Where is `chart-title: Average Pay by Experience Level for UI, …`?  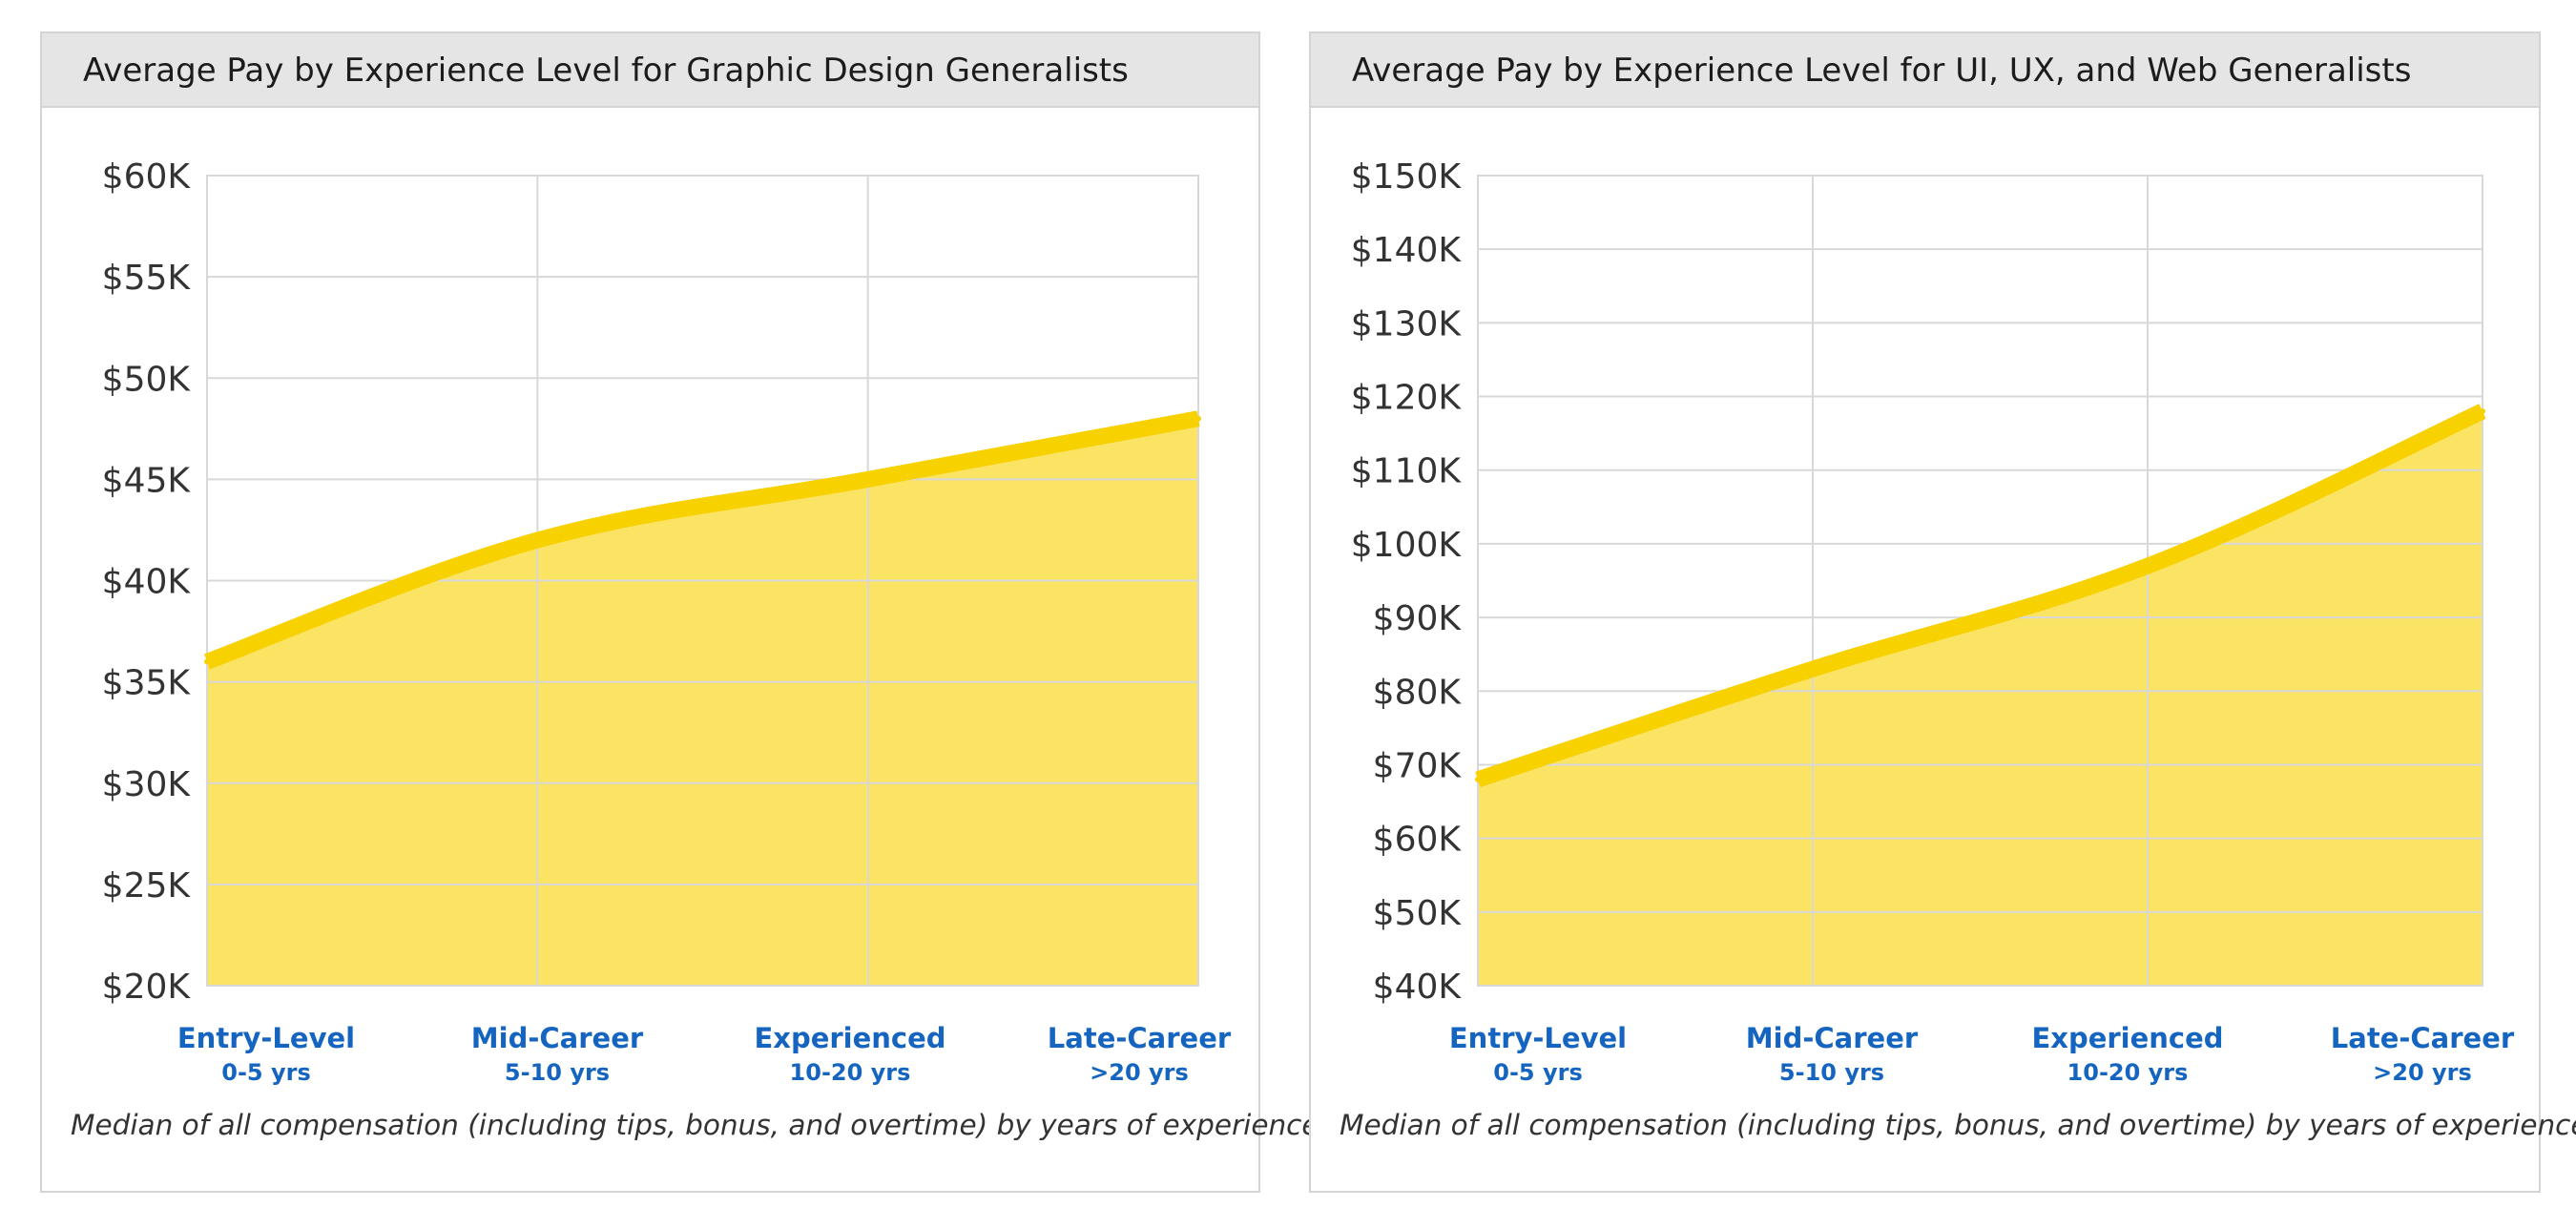
chart-title: Average Pay by Experience Level for UI, … is located at coordinates (1882, 71).